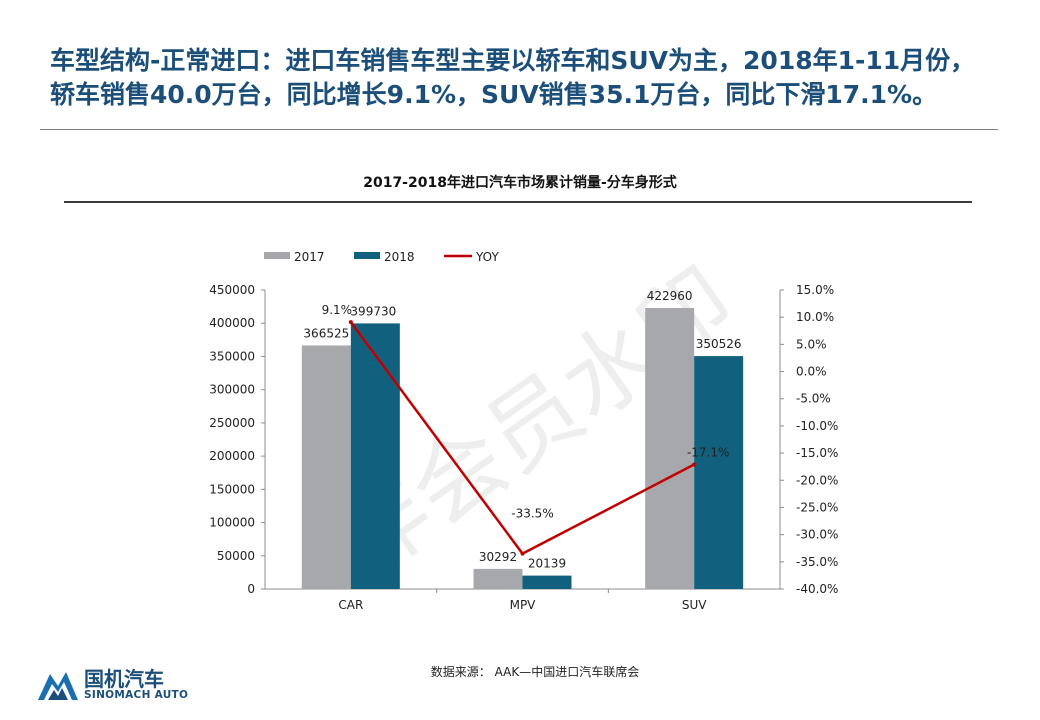 Image resolution: width=1040 pixels, height=720 pixels. I want to click on y-right-tick-label: -35.0%, so click(817, 562).